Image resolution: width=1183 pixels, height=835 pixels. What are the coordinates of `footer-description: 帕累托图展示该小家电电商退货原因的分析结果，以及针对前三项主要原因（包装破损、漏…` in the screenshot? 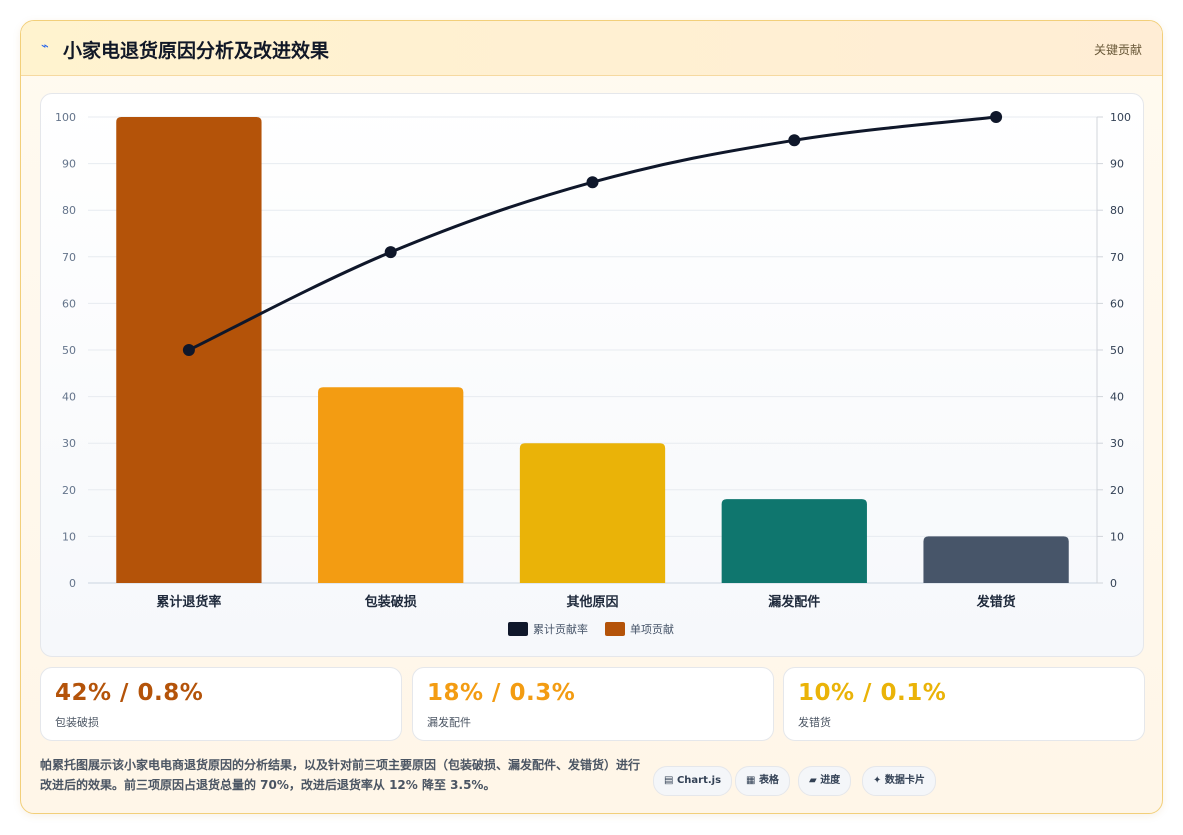 It's located at (340, 775).